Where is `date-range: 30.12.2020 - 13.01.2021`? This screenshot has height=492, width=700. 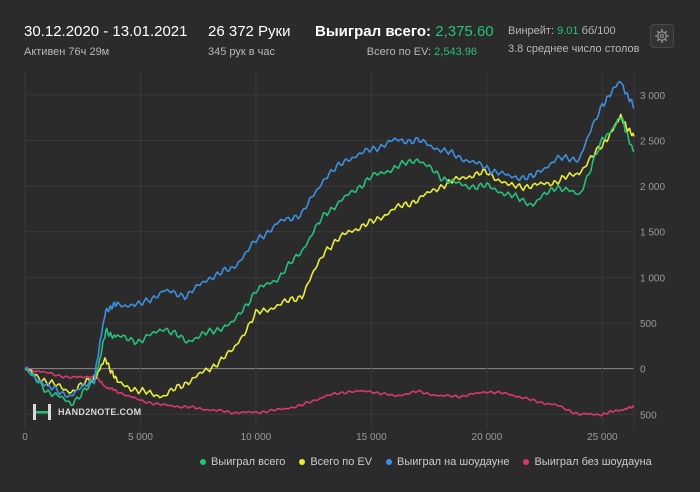
date-range: 30.12.2020 - 13.01.2021 is located at coordinates (106, 31).